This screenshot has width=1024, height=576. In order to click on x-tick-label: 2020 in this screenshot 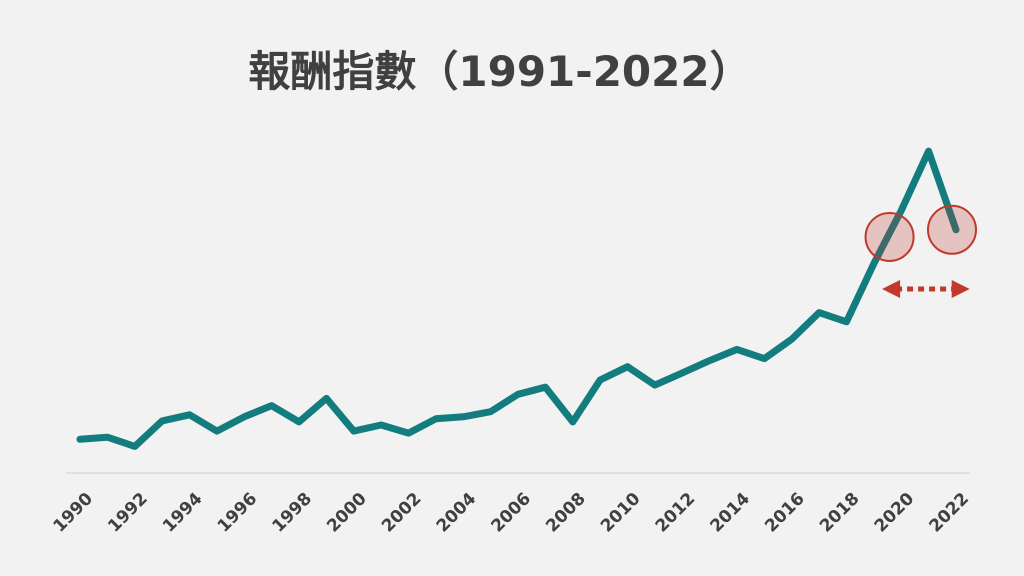, I will do `click(895, 513)`.